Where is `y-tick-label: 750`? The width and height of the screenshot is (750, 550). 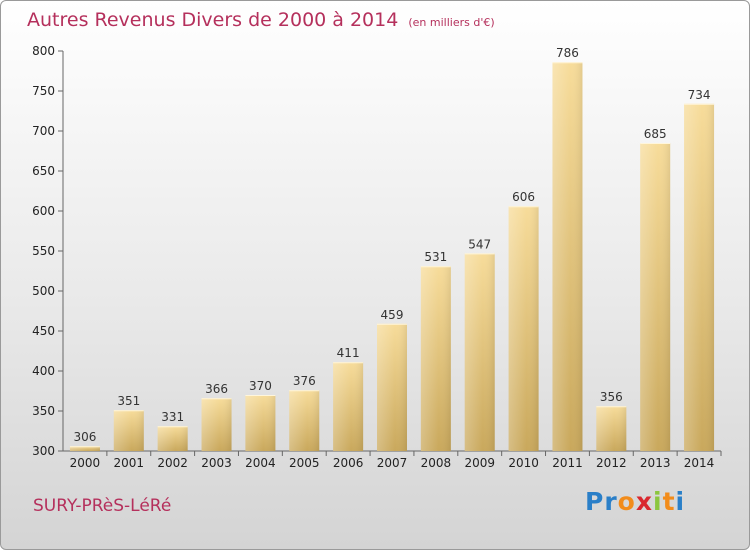
y-tick-label: 750 is located at coordinates (43, 91).